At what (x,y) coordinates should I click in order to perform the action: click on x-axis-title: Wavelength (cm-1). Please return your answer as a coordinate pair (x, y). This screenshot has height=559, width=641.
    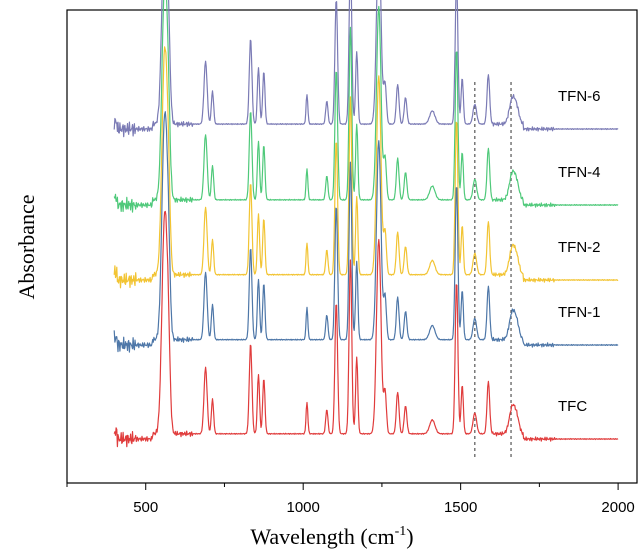
    Looking at the image, I should click on (331, 536).